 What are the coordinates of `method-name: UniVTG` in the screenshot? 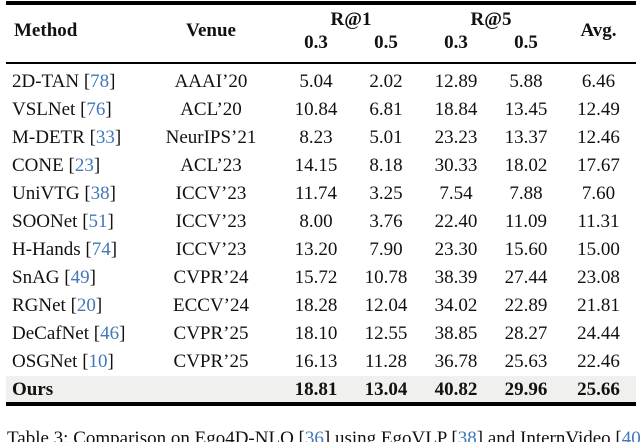 It's located at (46, 193).